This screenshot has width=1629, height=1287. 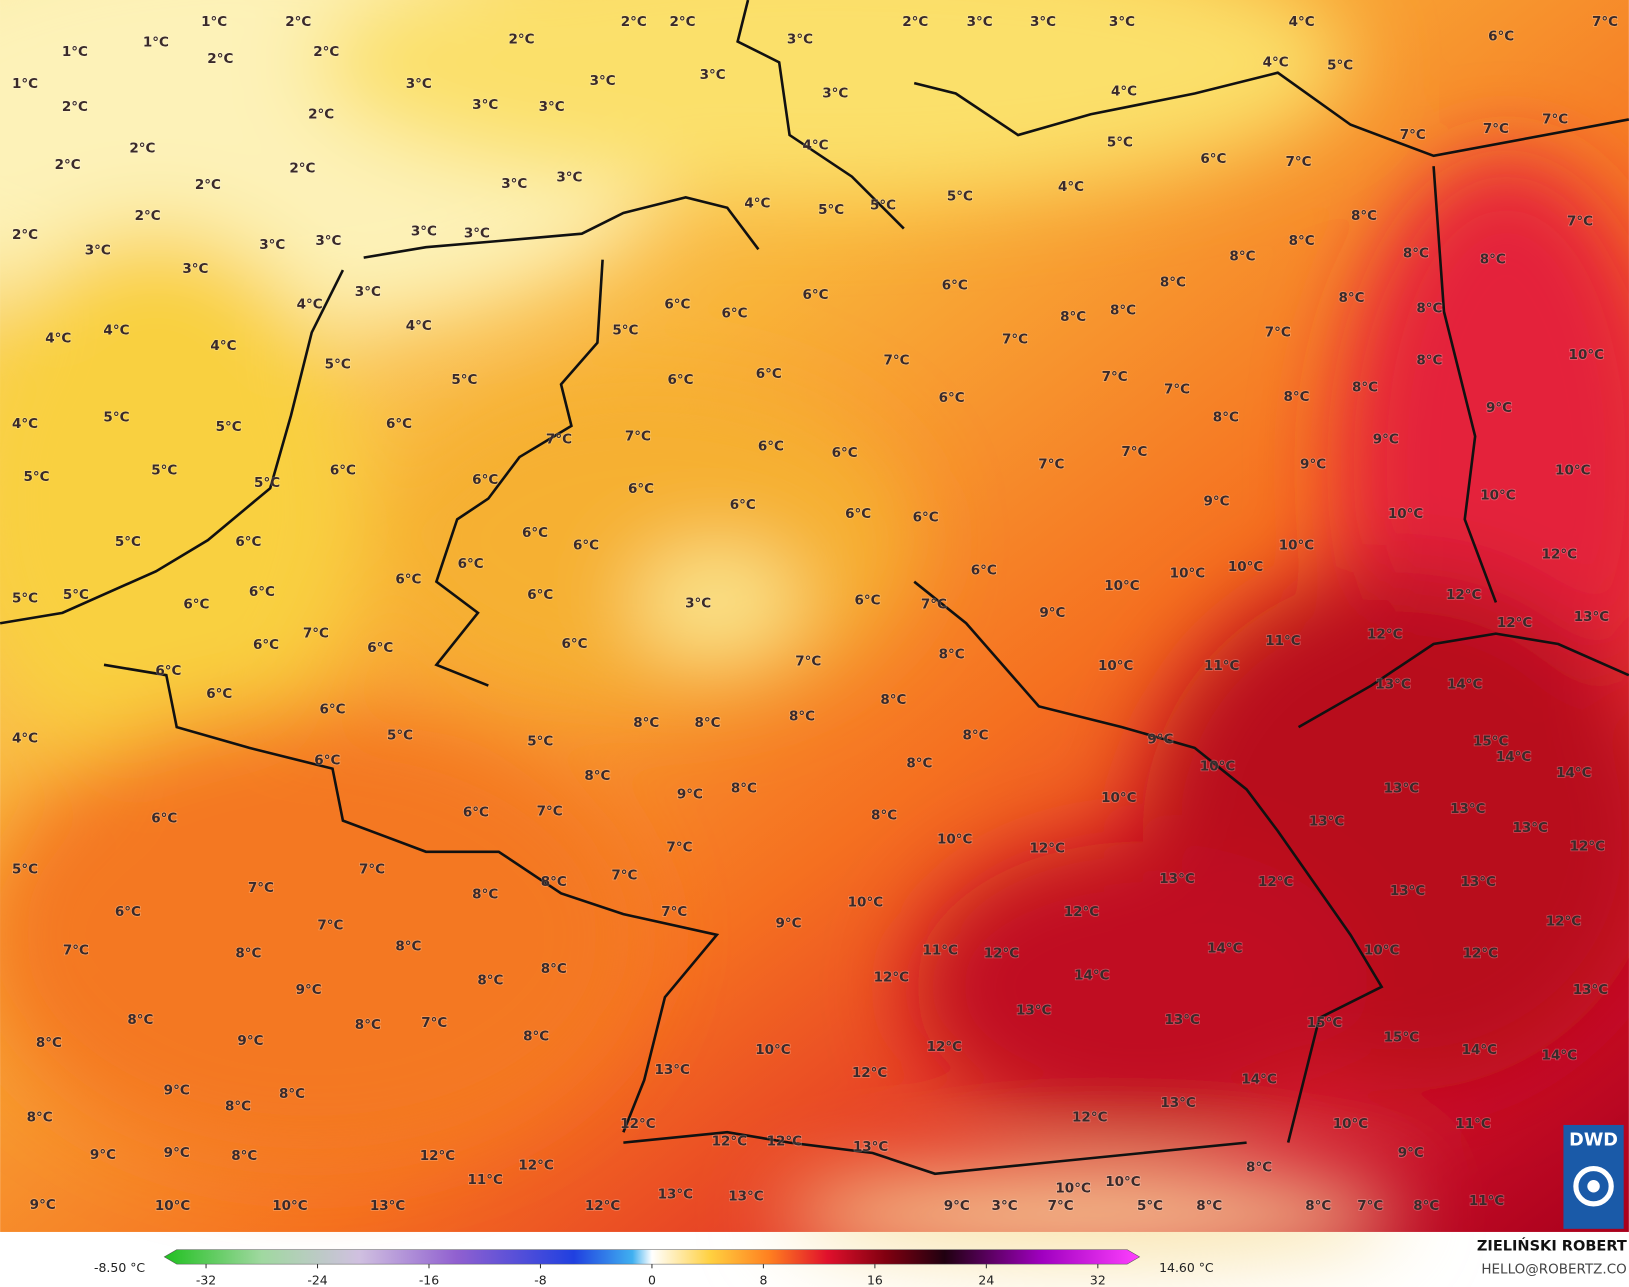 I want to click on temp-label: 14°C, so click(x=1574, y=773).